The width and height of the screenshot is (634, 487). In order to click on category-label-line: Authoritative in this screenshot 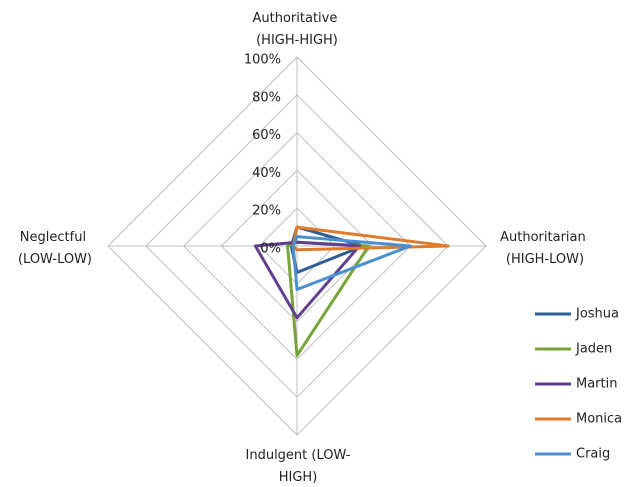, I will do `click(297, 18)`.